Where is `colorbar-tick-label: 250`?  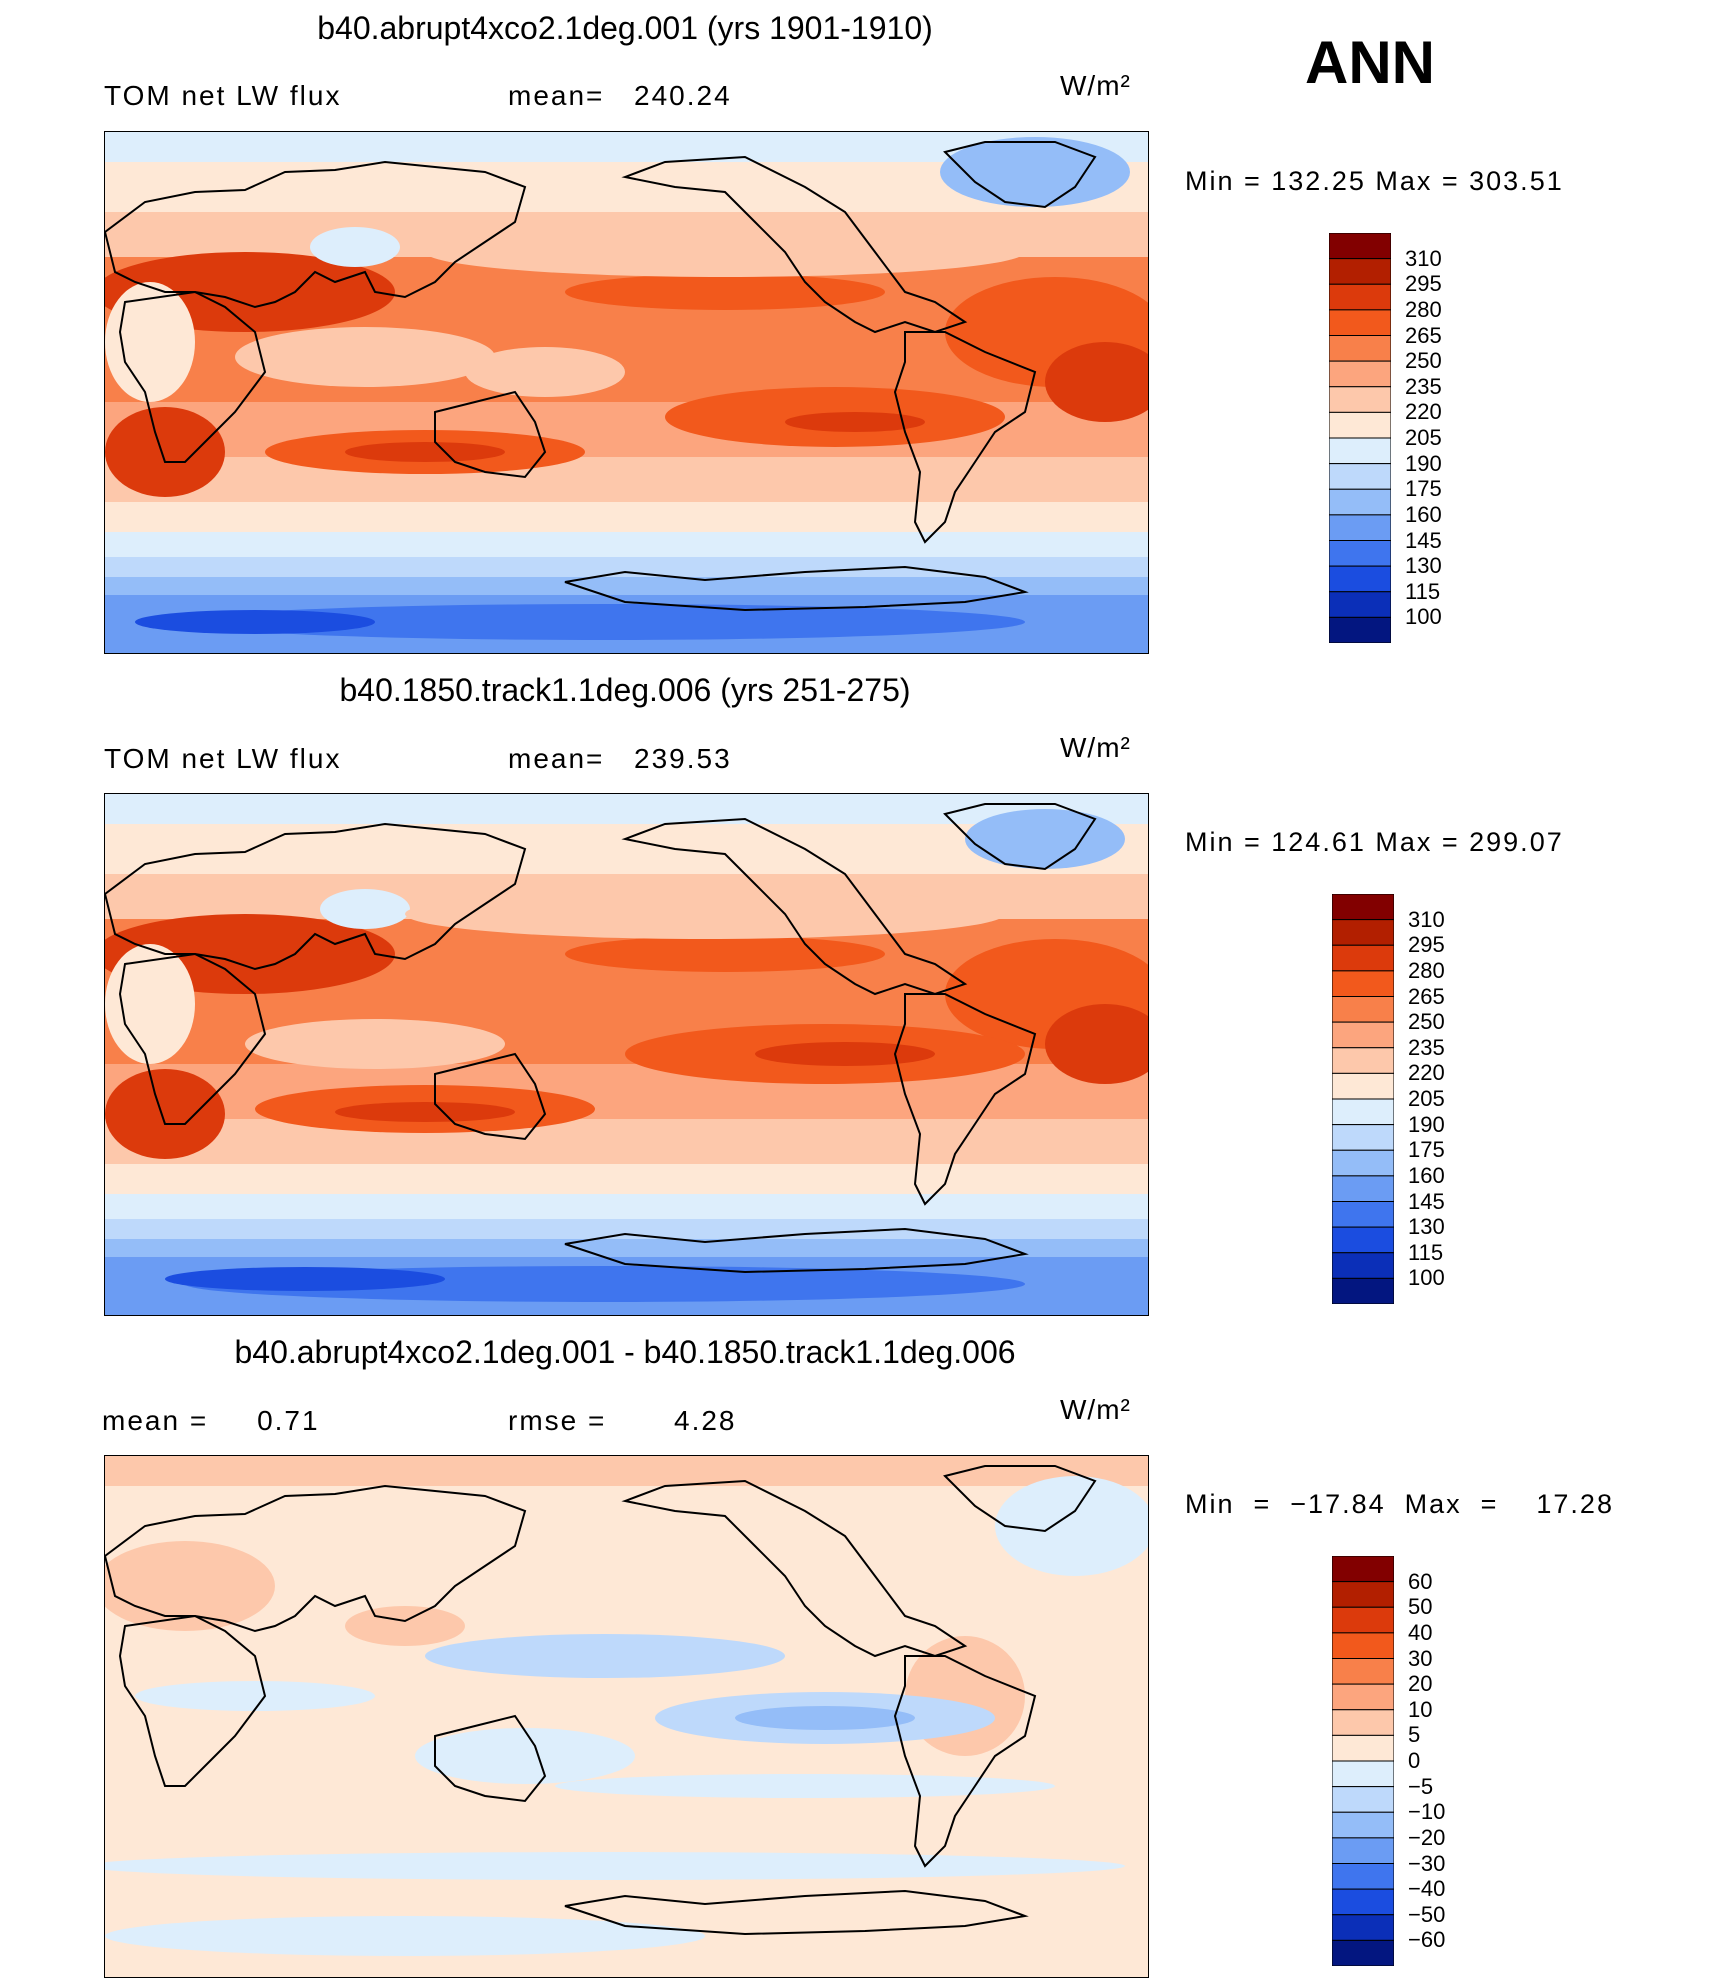
colorbar-tick-label: 250 is located at coordinates (1426, 1022).